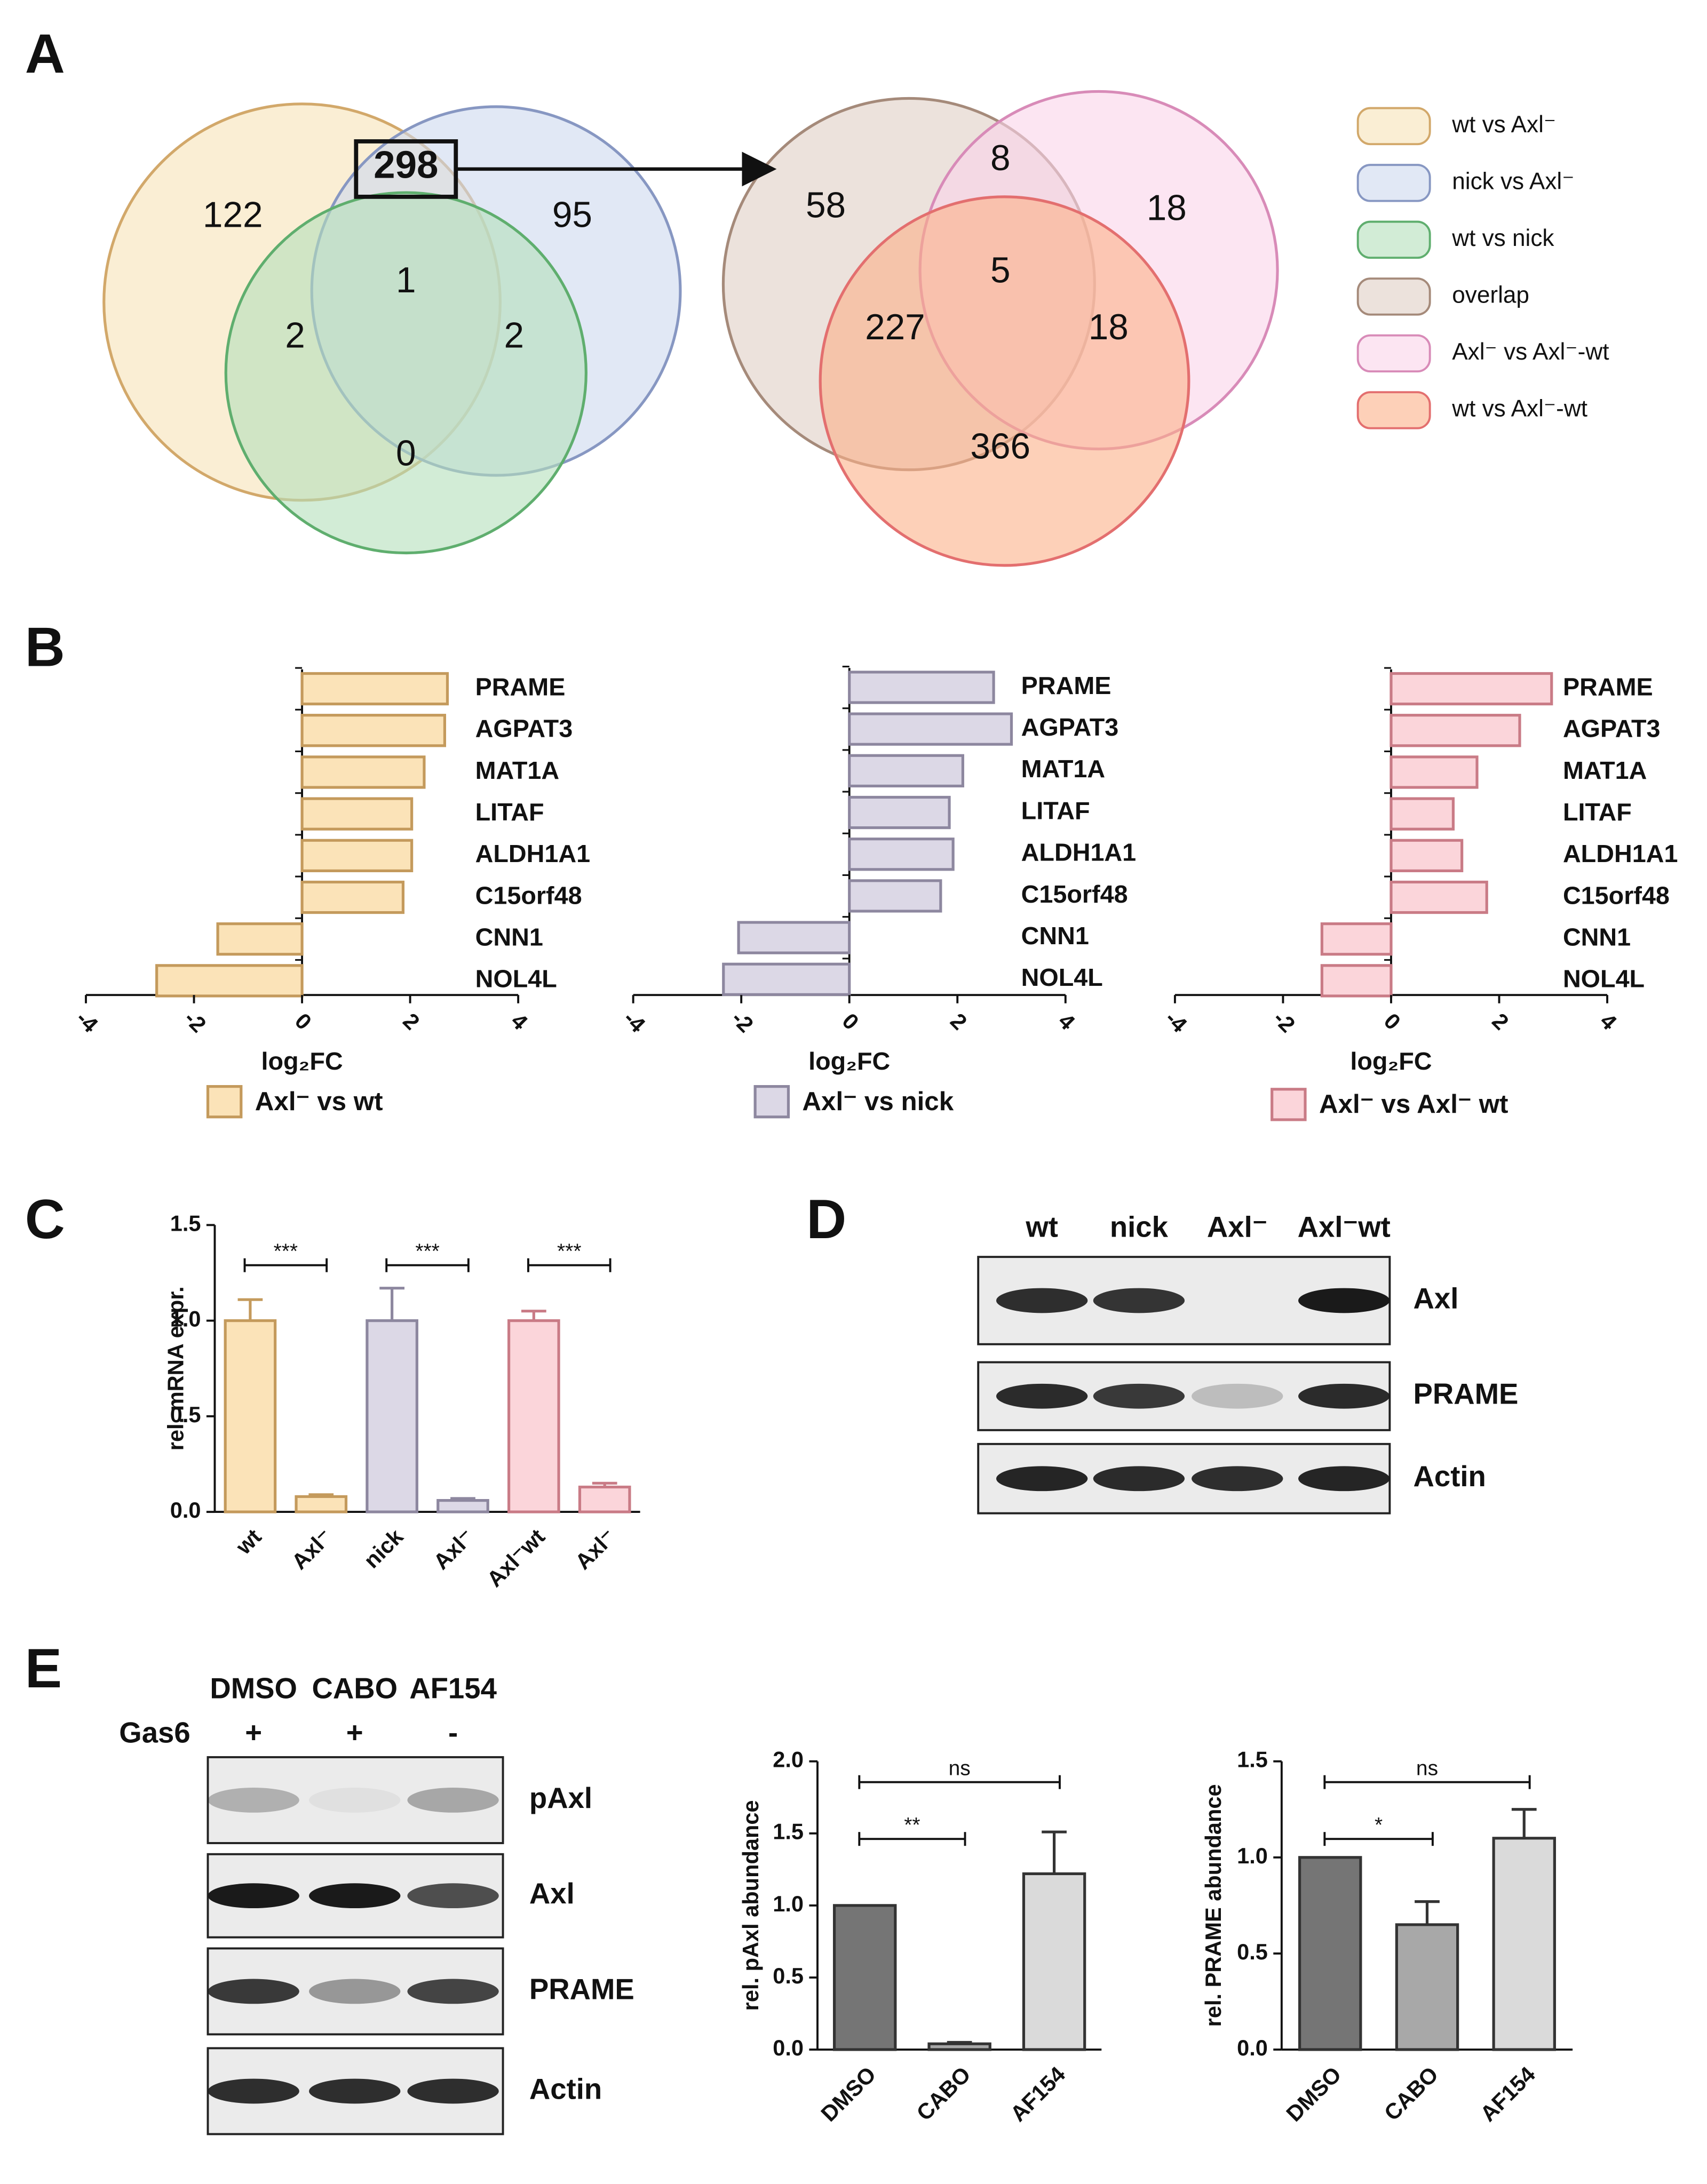  What do you see at coordinates (1503, 124) in the screenshot?
I see `legend-label: wt vs Axl⁻` at bounding box center [1503, 124].